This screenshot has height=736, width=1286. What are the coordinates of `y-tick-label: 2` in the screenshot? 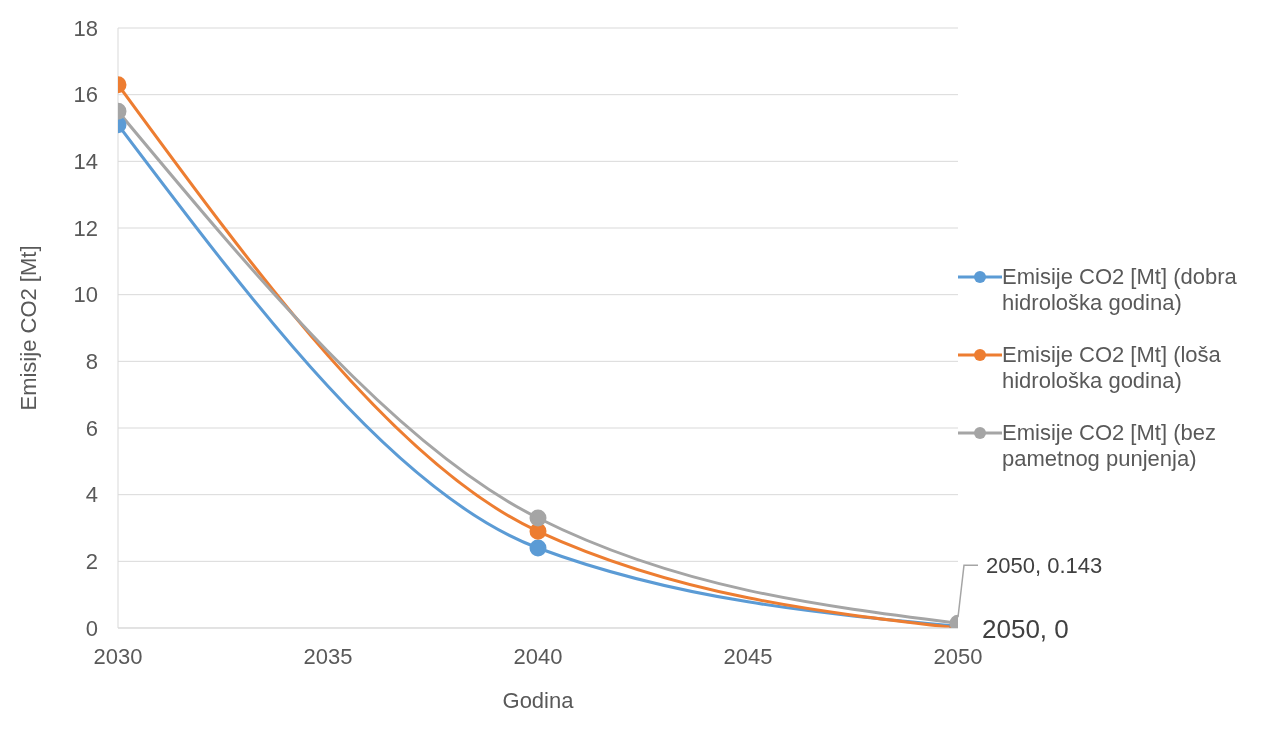 It's located at (91, 562).